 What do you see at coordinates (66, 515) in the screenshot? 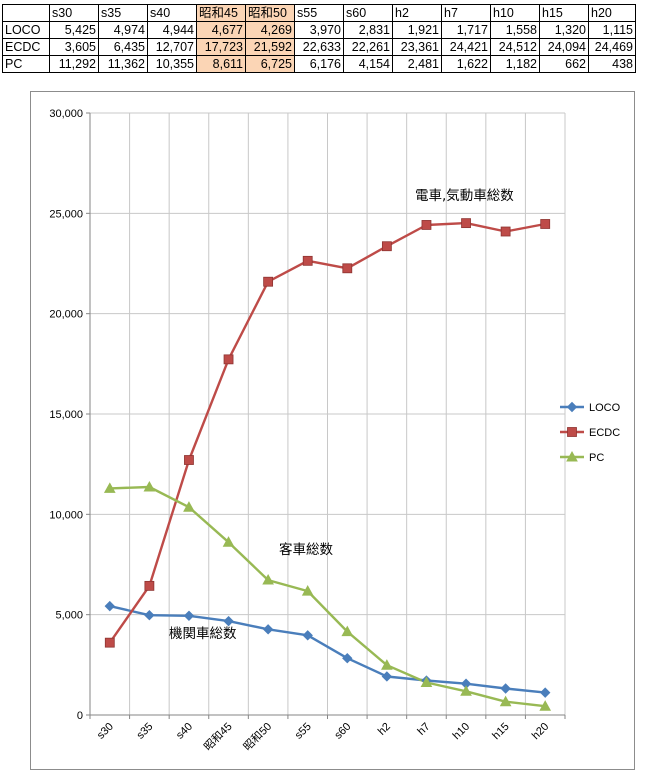
I see `y-tick-label: 10,000` at bounding box center [66, 515].